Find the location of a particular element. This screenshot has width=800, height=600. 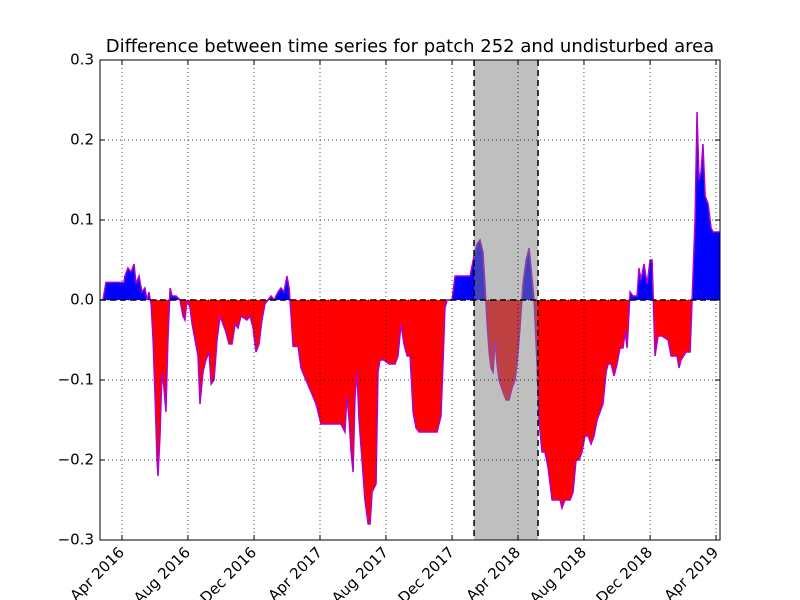

x-tick-label: Apr 2016 is located at coordinates (97, 571).